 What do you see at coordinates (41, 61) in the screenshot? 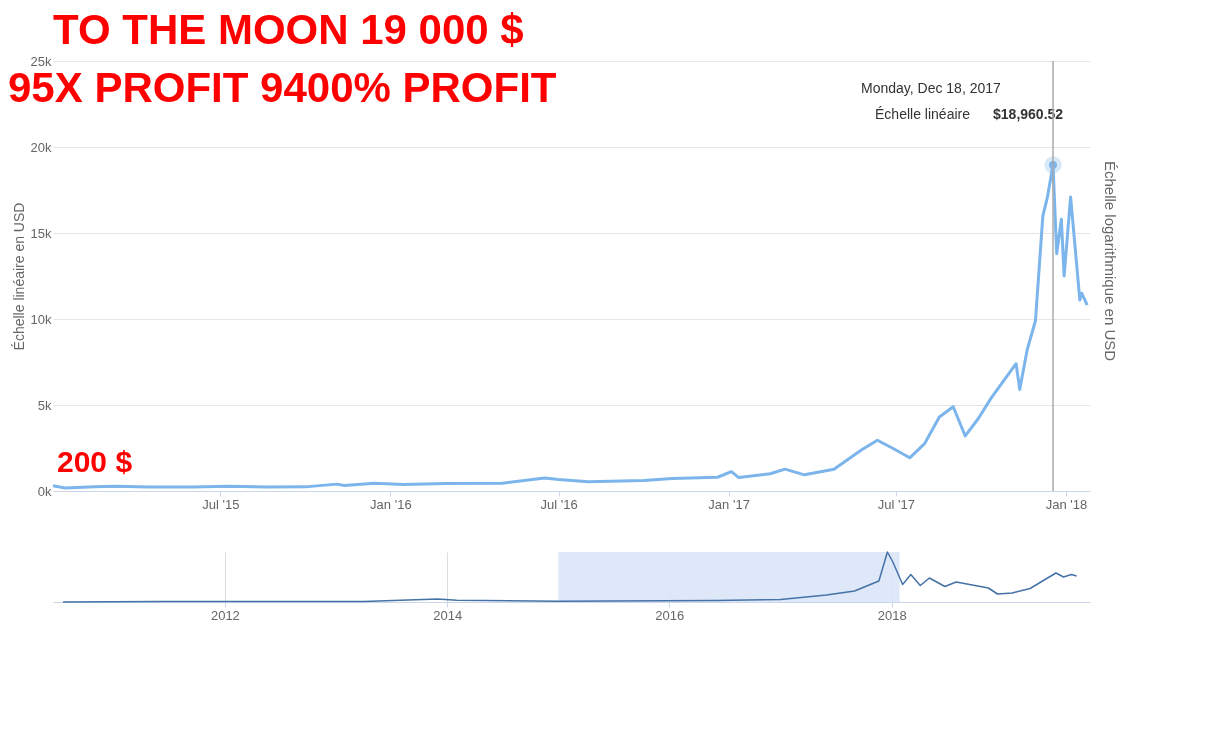
I see `y-tick-label: 25k` at bounding box center [41, 61].